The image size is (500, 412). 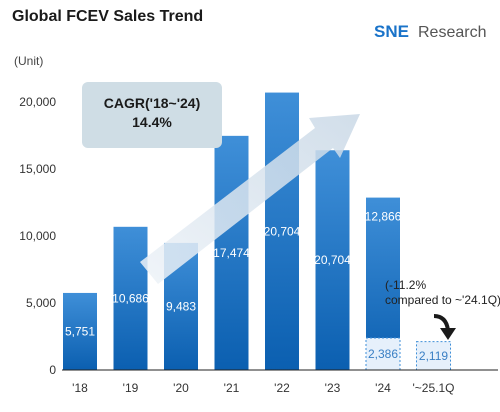 What do you see at coordinates (181, 306) in the screenshot?
I see `bar-value-label: 9,483` at bounding box center [181, 306].